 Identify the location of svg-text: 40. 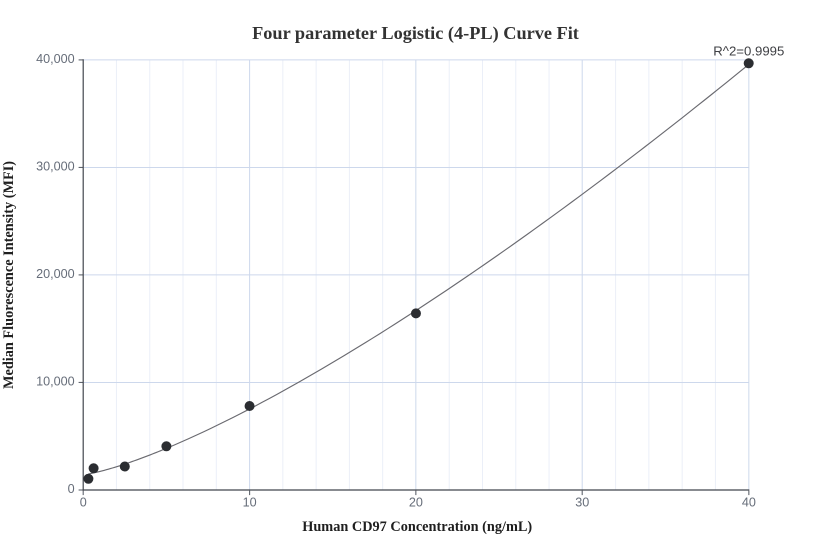
(749, 503).